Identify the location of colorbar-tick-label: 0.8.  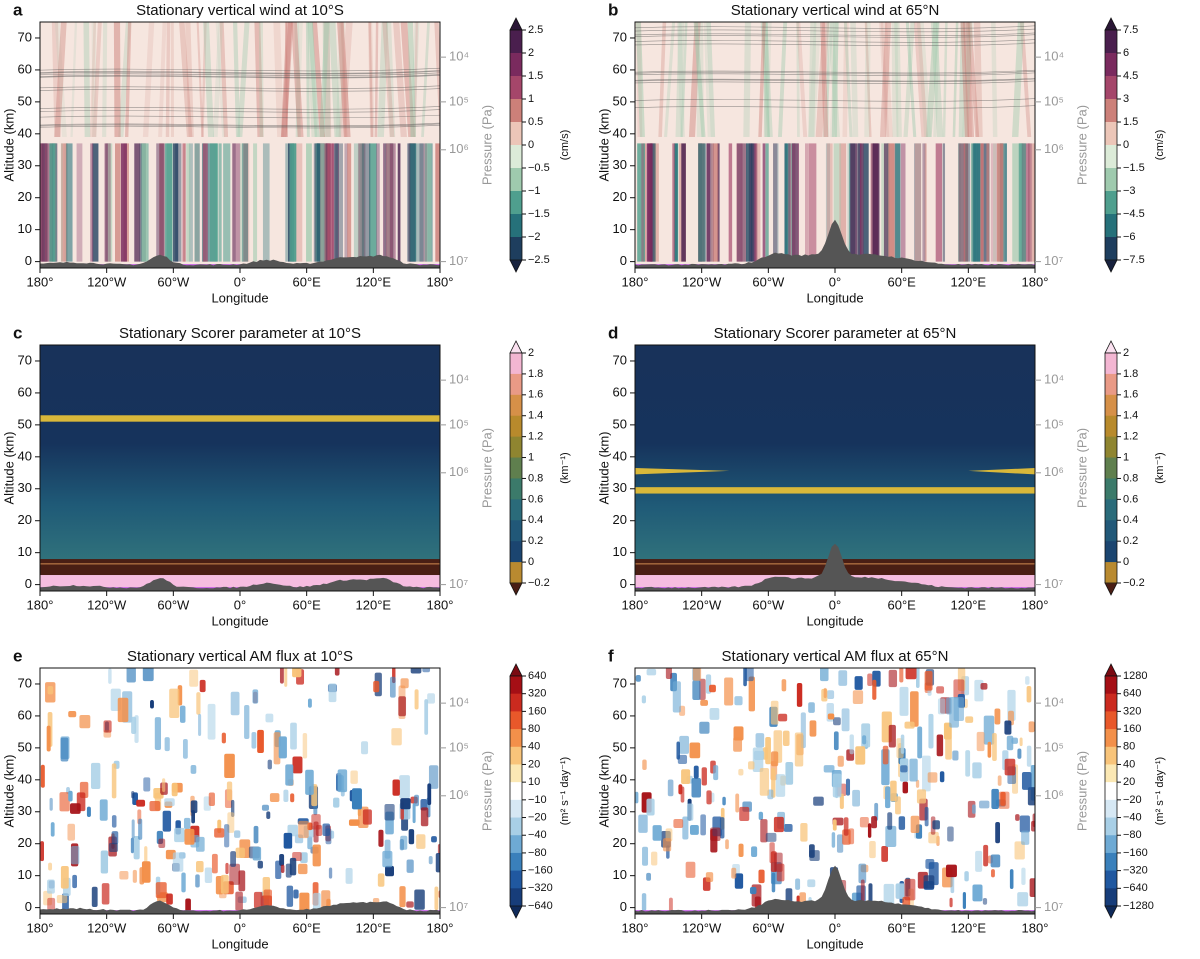
(535, 478).